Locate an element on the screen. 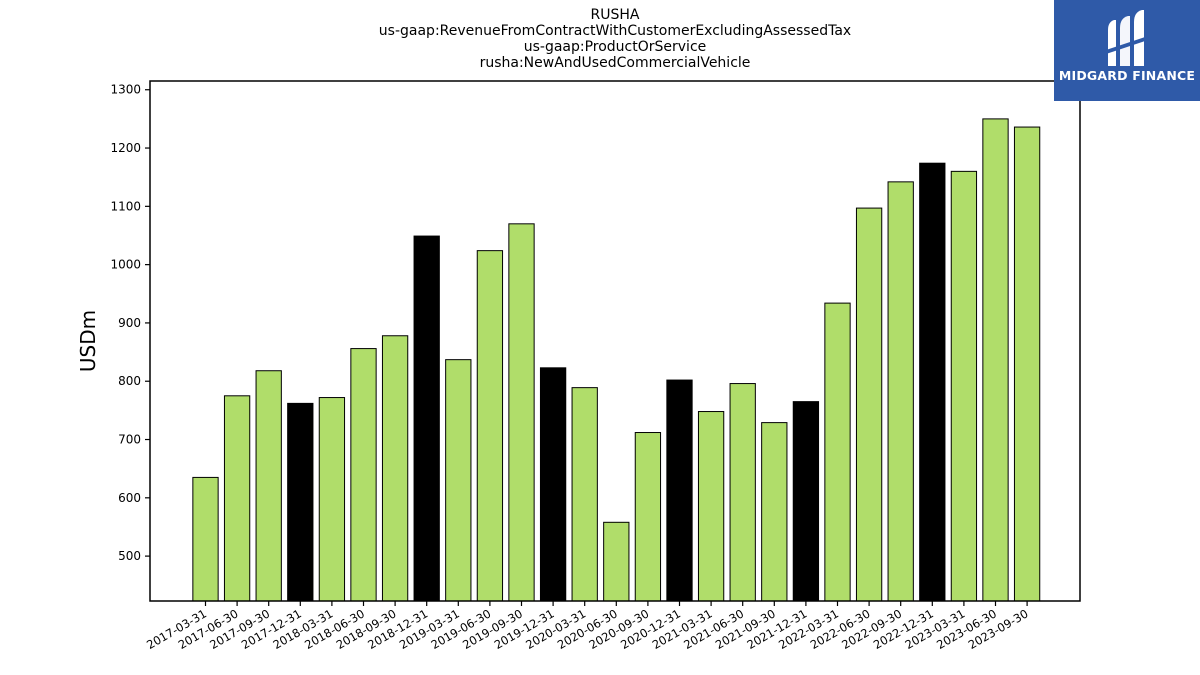 Image resolution: width=1200 pixels, height=675 pixels. logo-text: MIDGARD FINANCE is located at coordinates (1127, 75).